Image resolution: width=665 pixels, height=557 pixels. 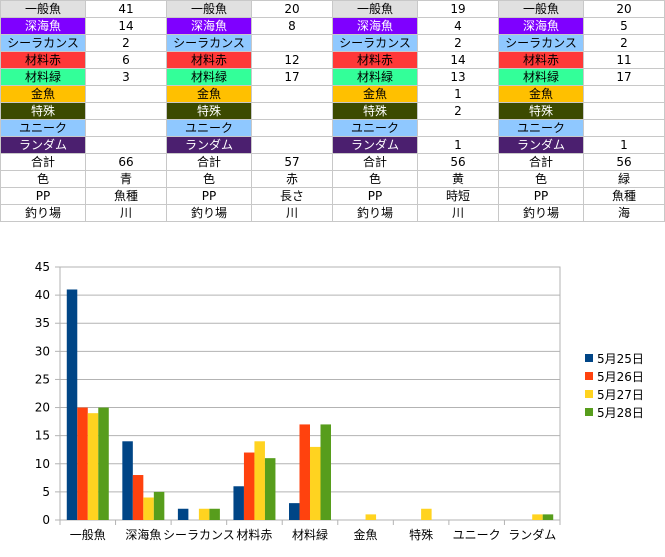 What do you see at coordinates (624, 213) in the screenshot?
I see `value-cell: 海` at bounding box center [624, 213].